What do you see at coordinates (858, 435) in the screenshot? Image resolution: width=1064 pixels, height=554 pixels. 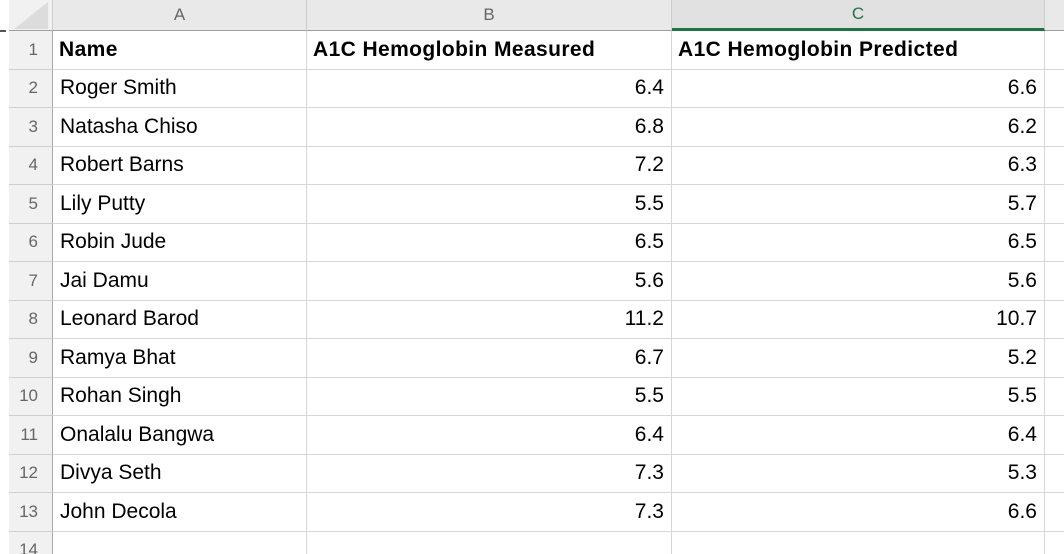 I see `cell-c11: 6.4` at bounding box center [858, 435].